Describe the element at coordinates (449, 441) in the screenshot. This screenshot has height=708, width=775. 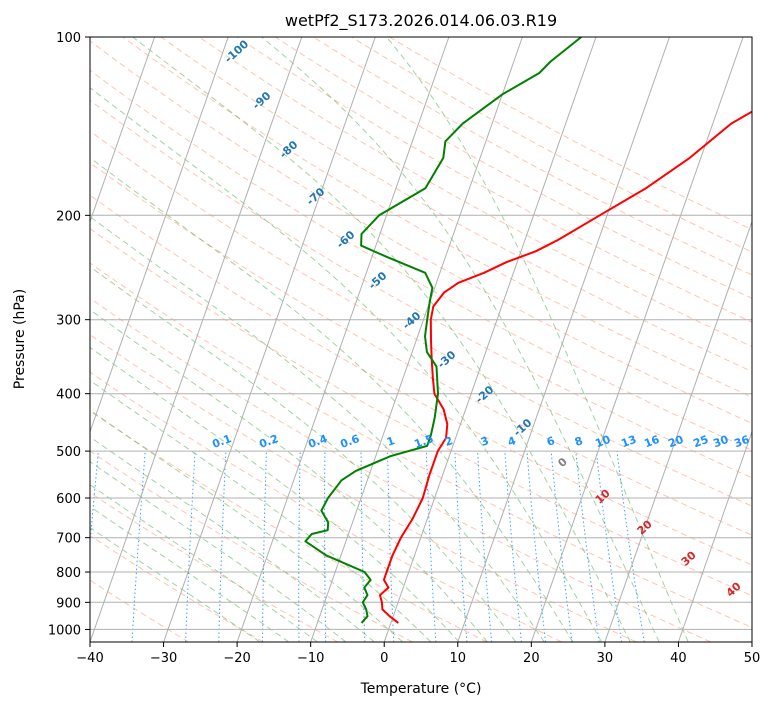
I see `mixing-ratio-label: 2` at that location.